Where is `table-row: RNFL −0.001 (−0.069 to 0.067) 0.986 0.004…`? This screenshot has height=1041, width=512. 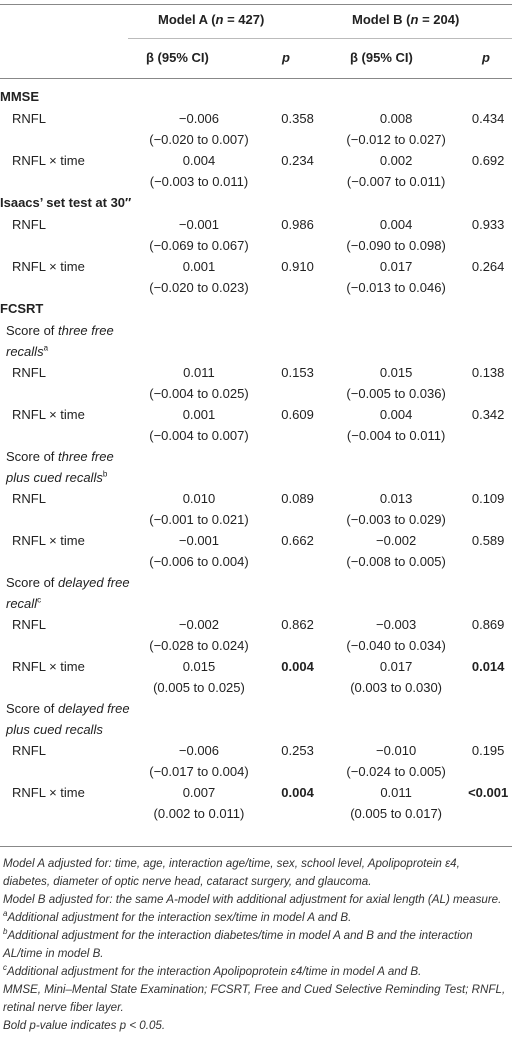
table-row: RNFL −0.001 (−0.069 to 0.067) 0.986 0.004… is located at coordinates (256, 235).